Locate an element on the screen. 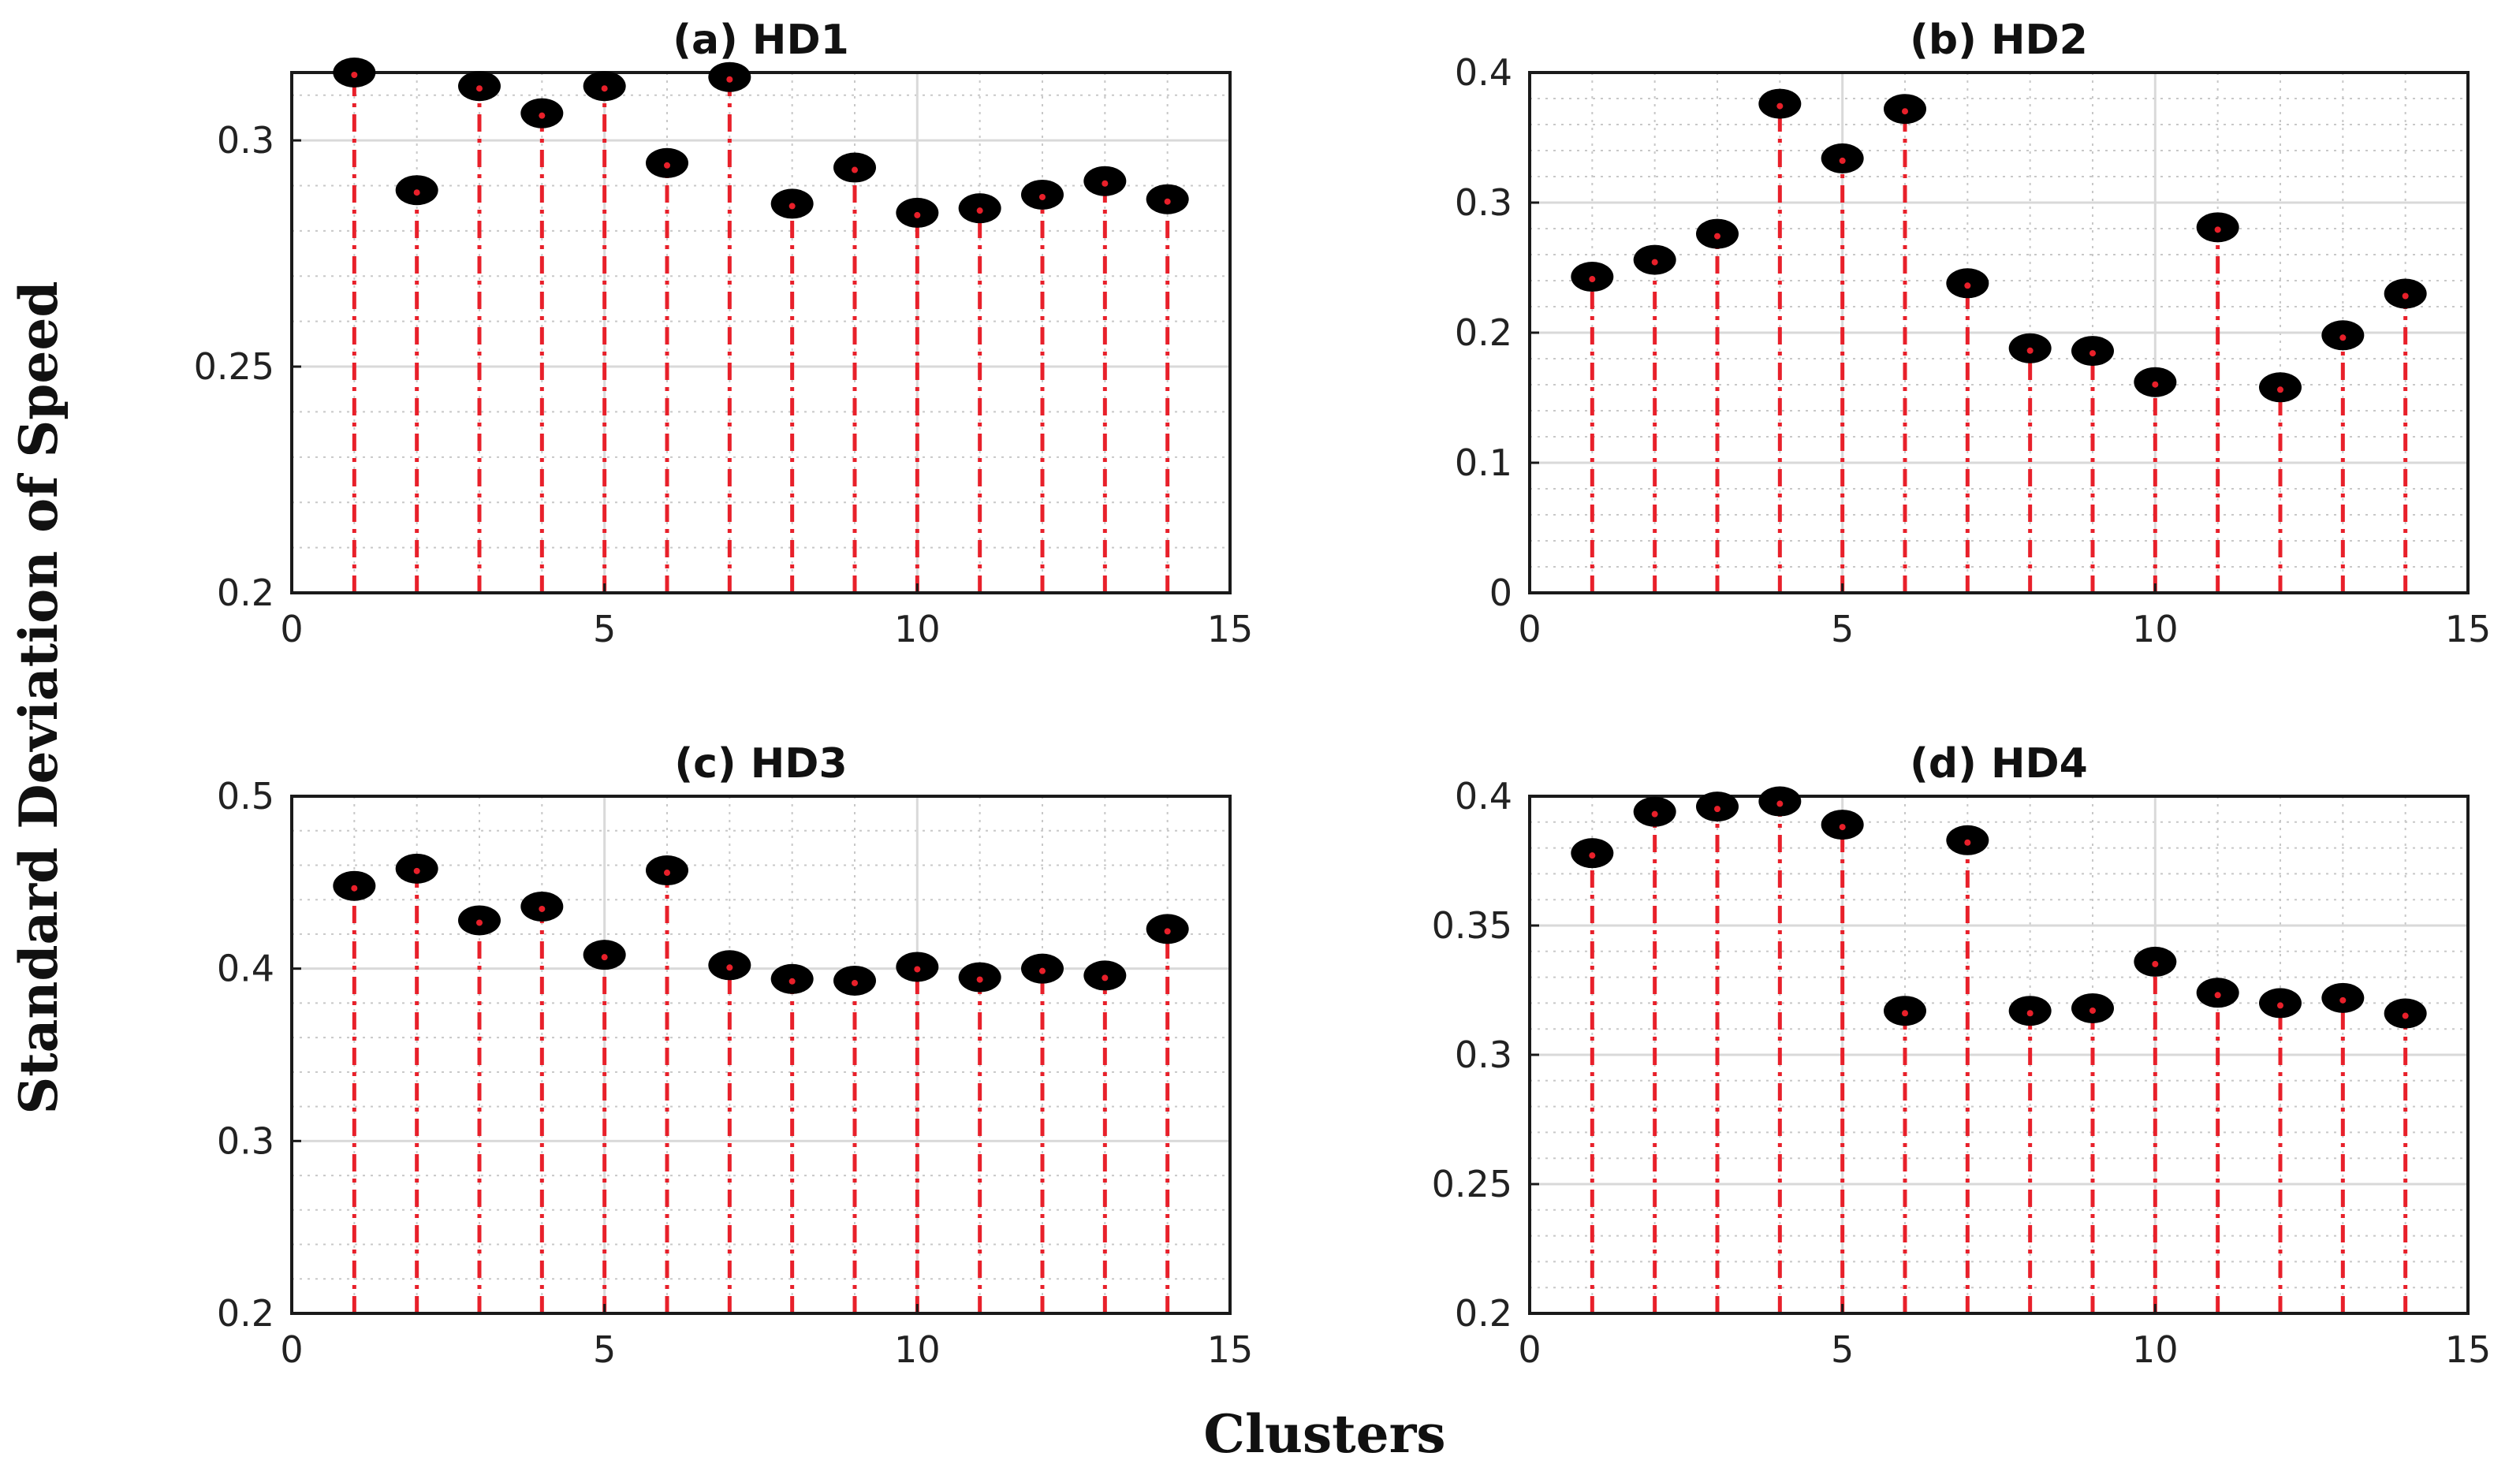 This screenshot has height=1475, width=2520. y-tick-label: 0.5 is located at coordinates (245, 796).